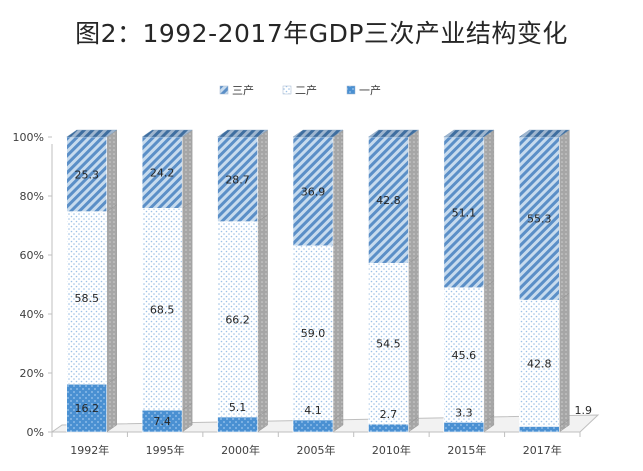  Describe the element at coordinates (321, 33) in the screenshot. I see `chart-title: 图2：1992-2017年GDP三次产业结构变化` at that location.